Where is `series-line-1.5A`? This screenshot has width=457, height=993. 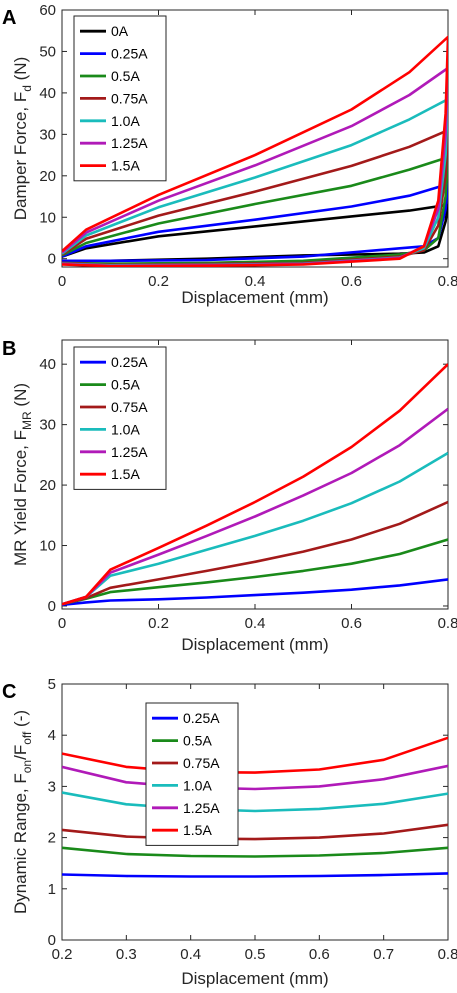 series-line-1.5A is located at coordinates (255, 755).